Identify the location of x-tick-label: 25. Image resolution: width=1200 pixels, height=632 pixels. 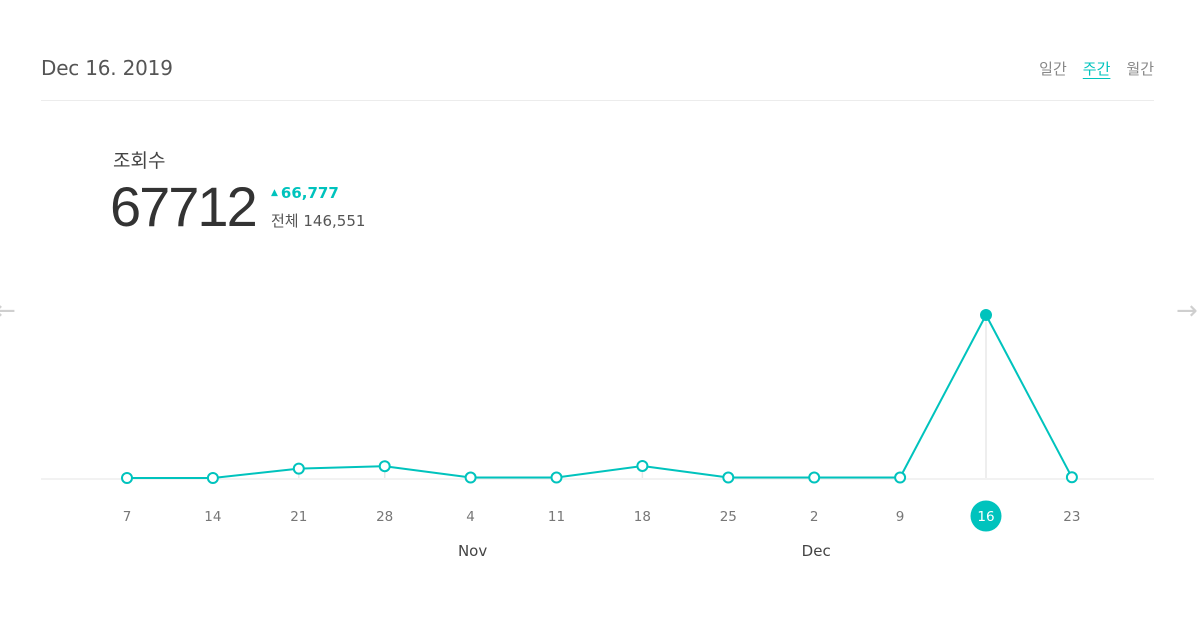
(728, 517).